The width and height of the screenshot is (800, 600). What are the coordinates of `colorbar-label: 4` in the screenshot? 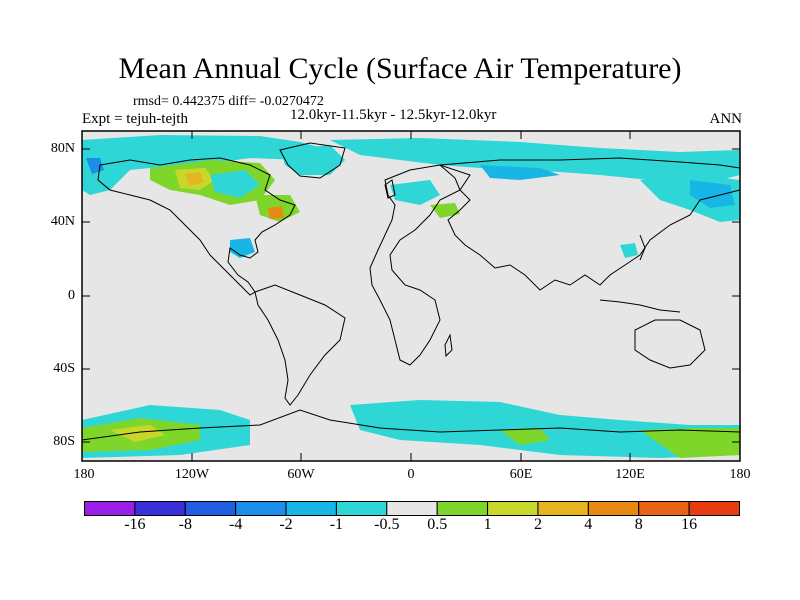 It's located at (588, 524).